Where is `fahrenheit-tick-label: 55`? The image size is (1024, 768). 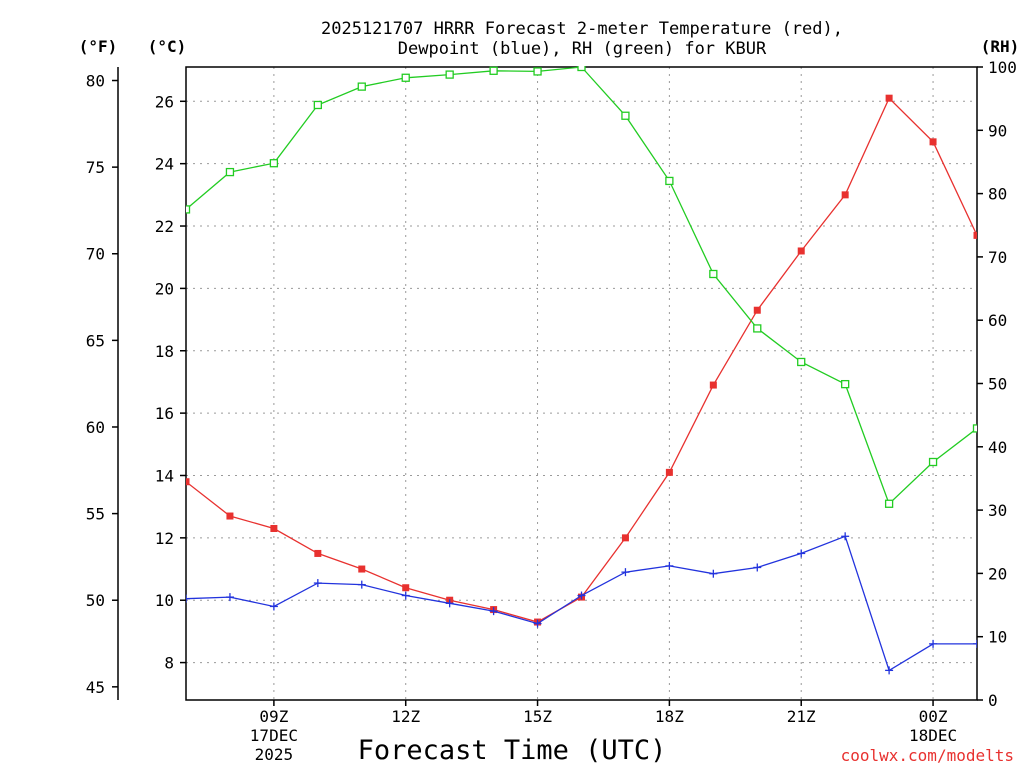 fahrenheit-tick-label: 55 is located at coordinates (95, 514).